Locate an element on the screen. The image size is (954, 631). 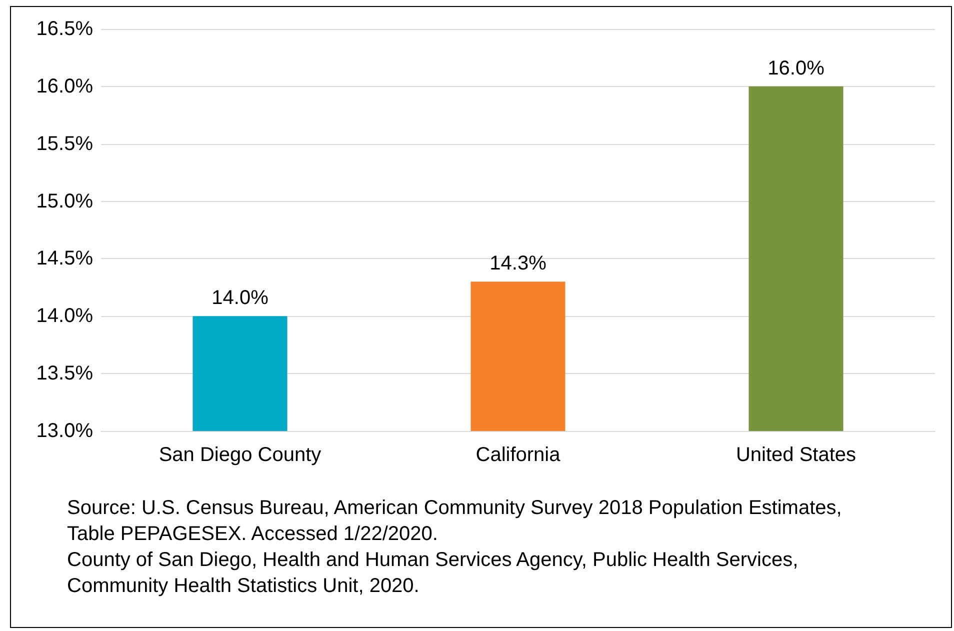
x-tick-label: San Diego County is located at coordinates (240, 455).